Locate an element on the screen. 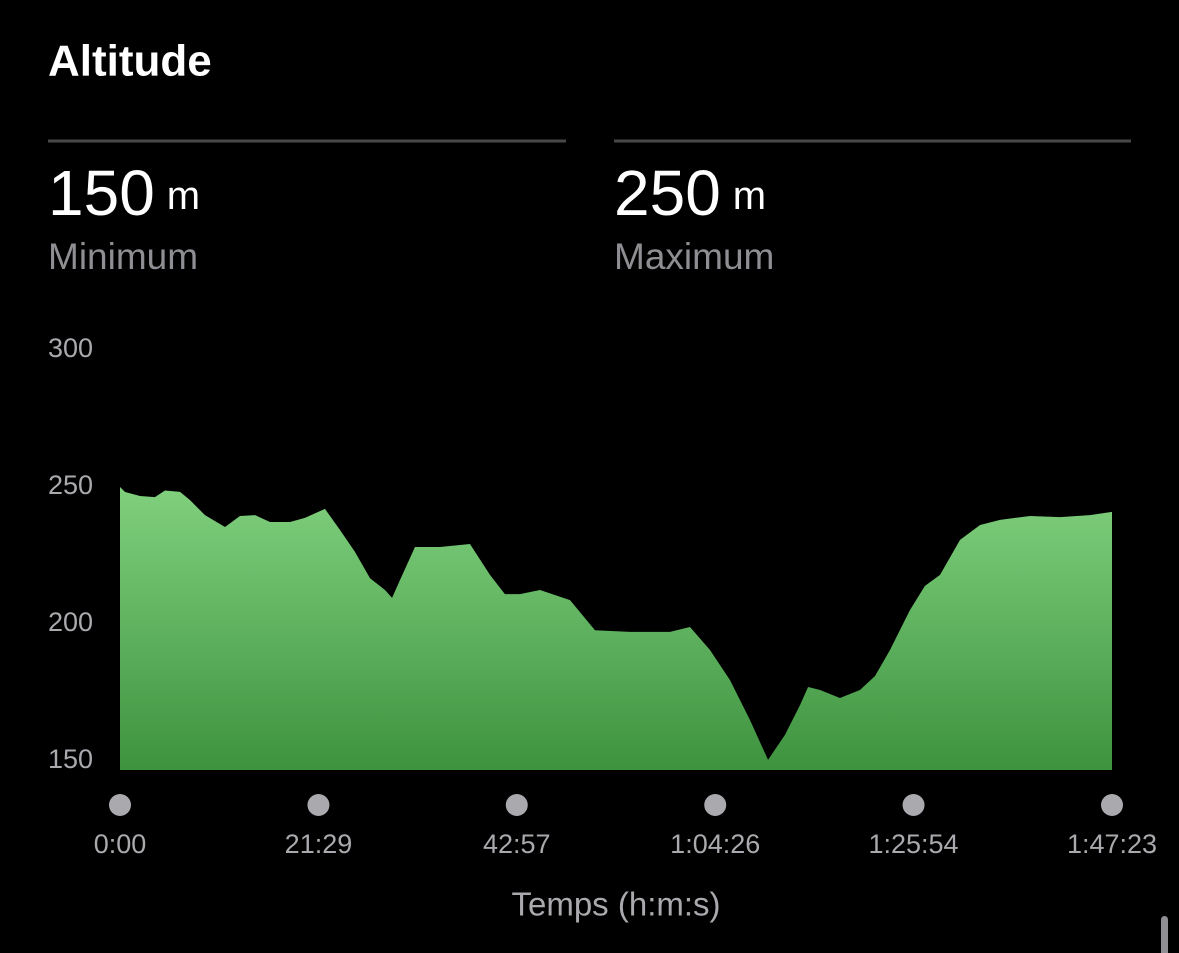 This screenshot has width=1179, height=953. y-tick-label: 150 is located at coordinates (70, 759).